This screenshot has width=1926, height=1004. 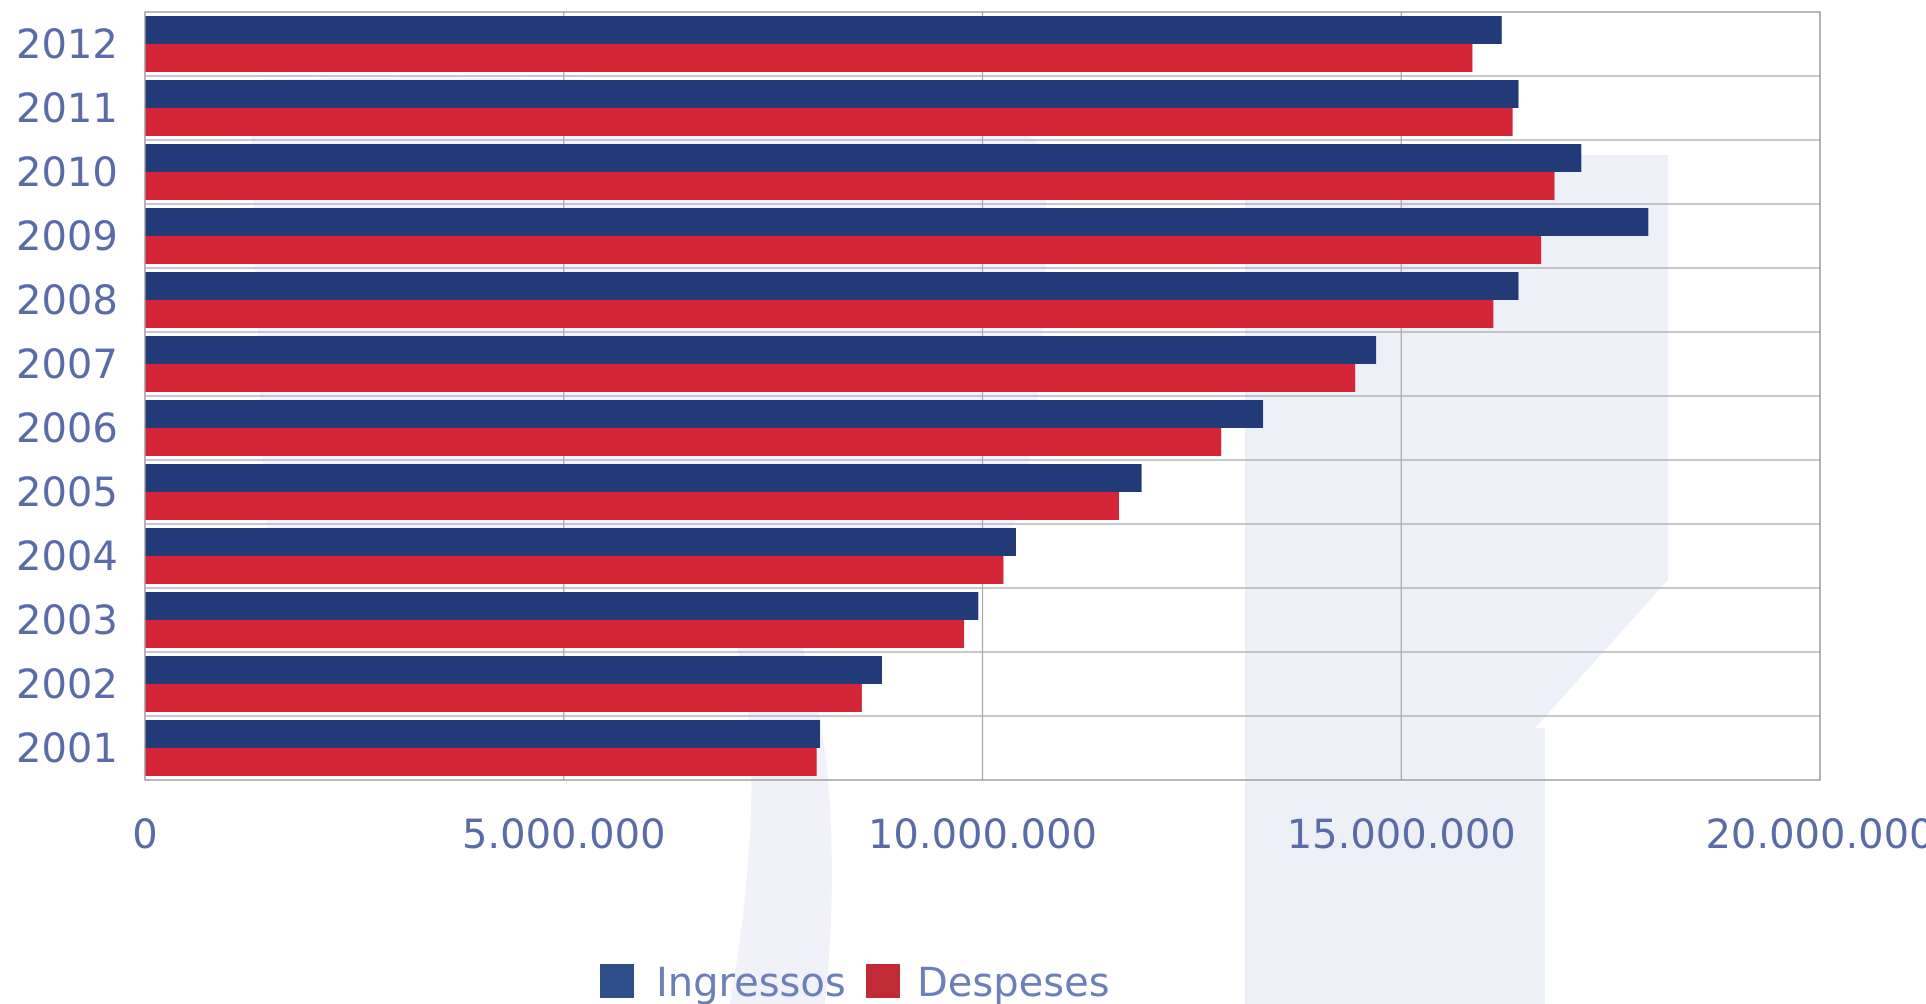 I want to click on bar-despeses-2012, so click(x=809, y=58).